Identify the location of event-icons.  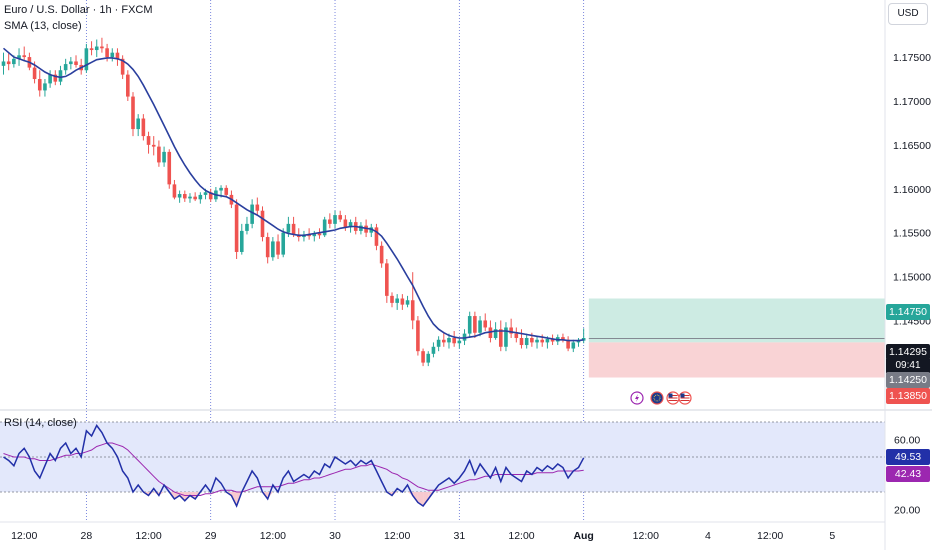
(661, 398).